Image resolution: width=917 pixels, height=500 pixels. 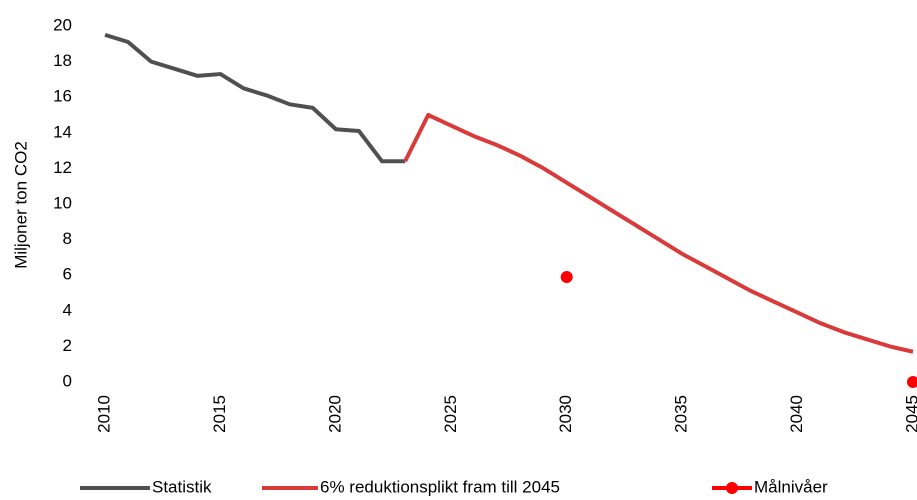 What do you see at coordinates (334, 414) in the screenshot?
I see `x-tick-label: 2020` at bounding box center [334, 414].